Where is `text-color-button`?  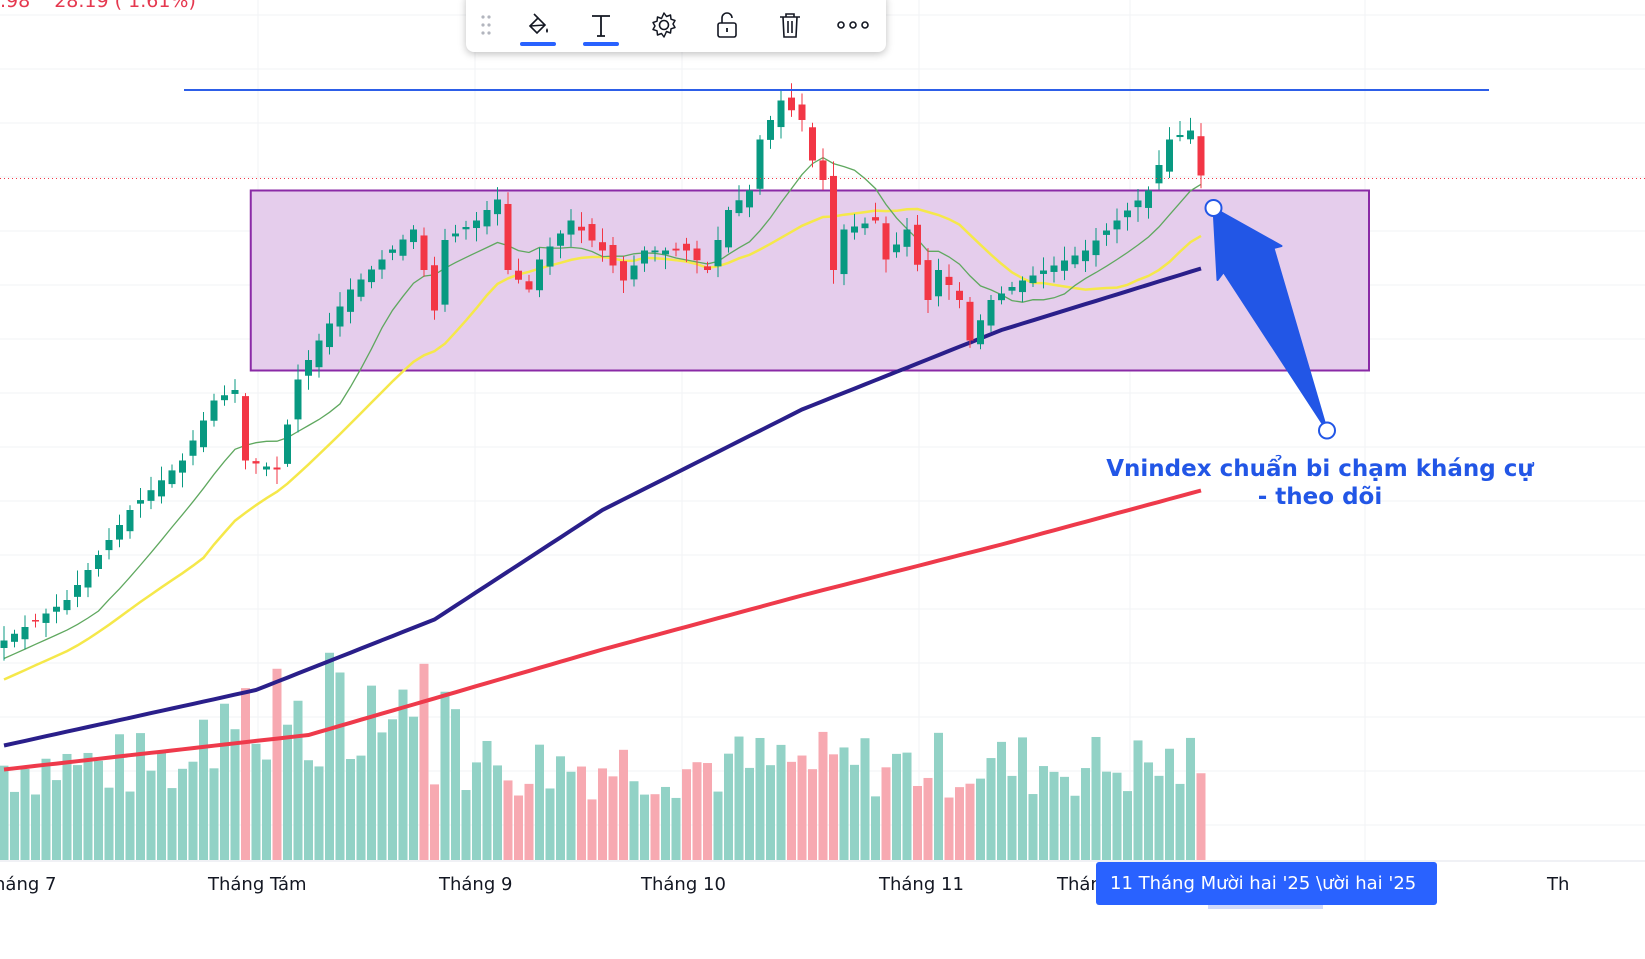 text-color-button is located at coordinates (600, 25).